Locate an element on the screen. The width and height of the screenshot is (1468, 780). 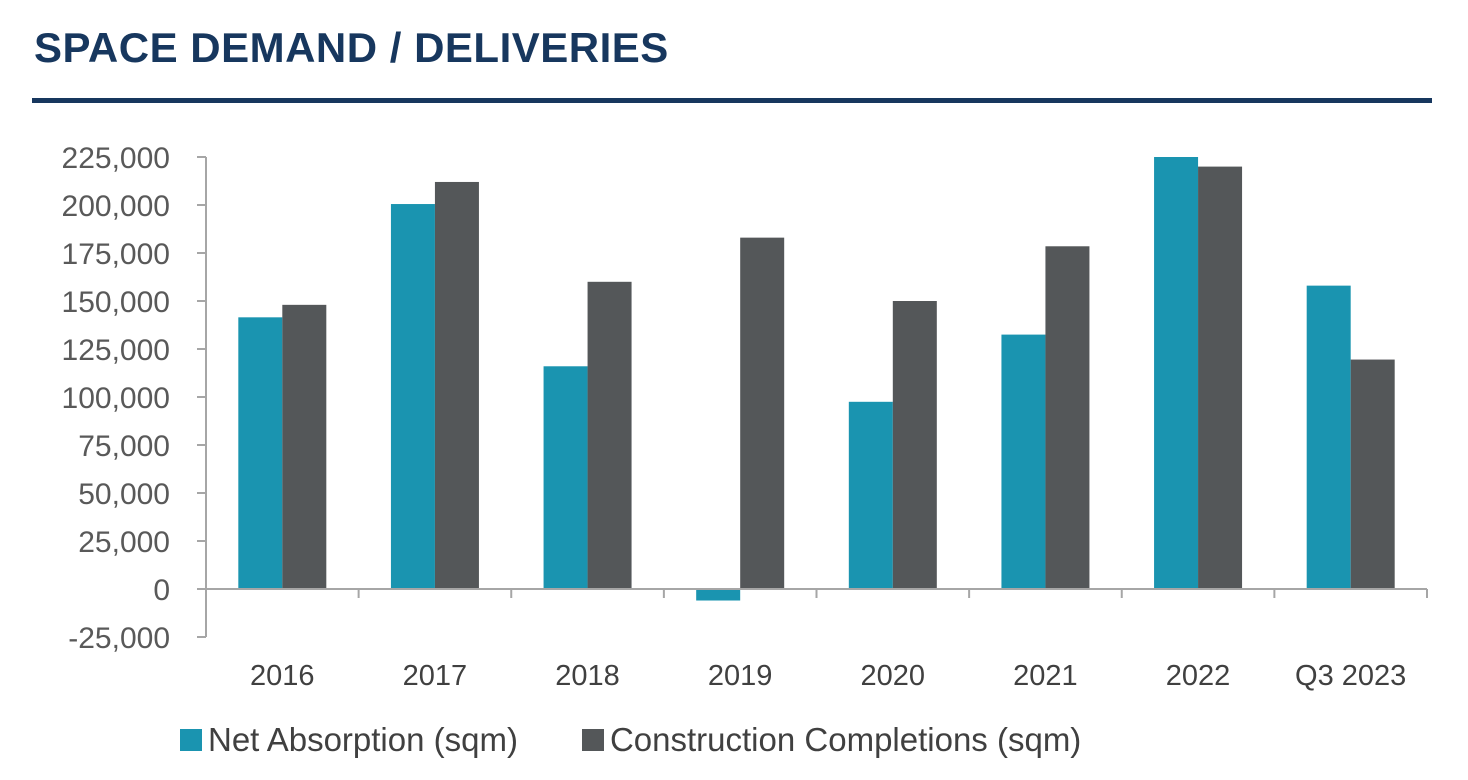
x-category-label: 2019 is located at coordinates (740, 676).